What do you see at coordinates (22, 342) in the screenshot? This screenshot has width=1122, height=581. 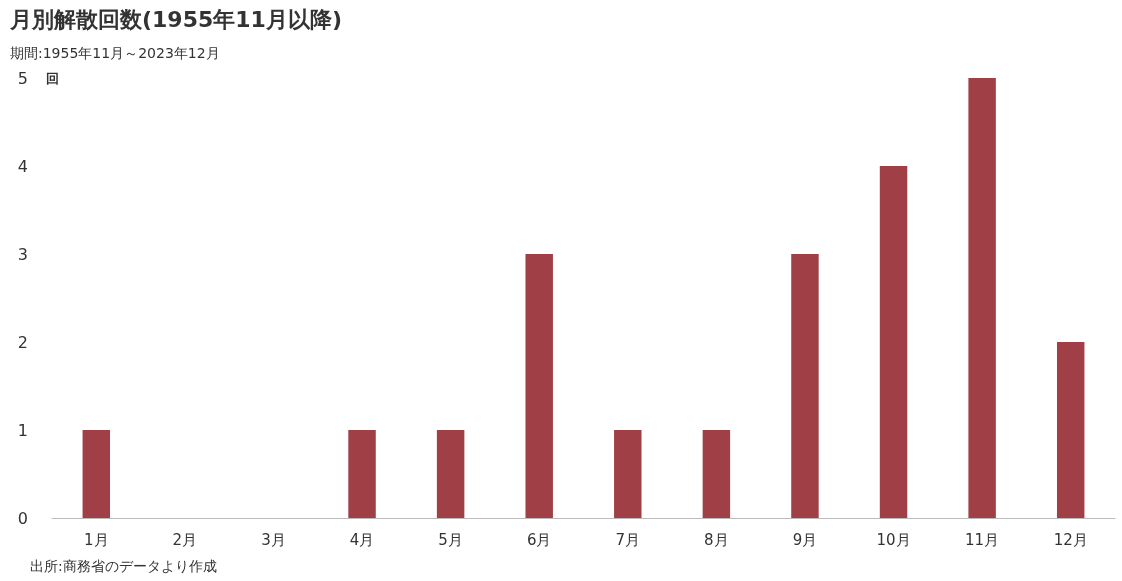 I see `y-tick-label: 2` at bounding box center [22, 342].